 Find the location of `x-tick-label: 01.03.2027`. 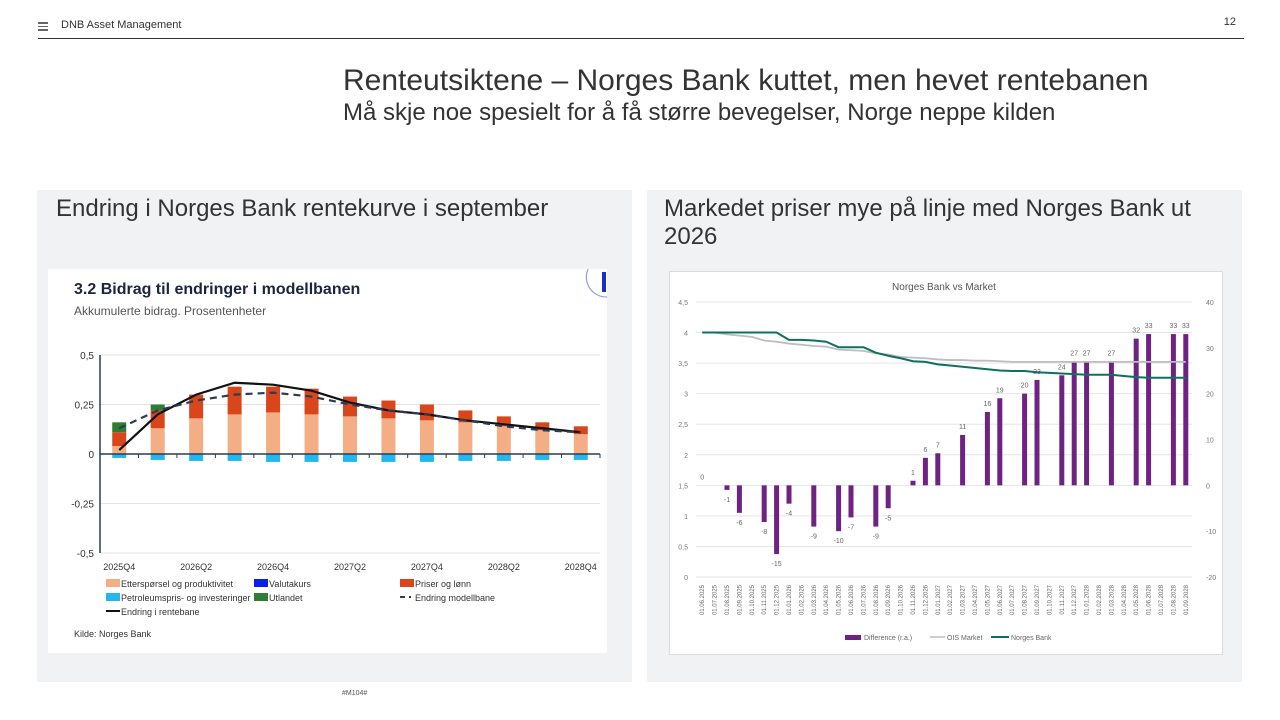

x-tick-label: 01.03.2027 is located at coordinates (964, 599).